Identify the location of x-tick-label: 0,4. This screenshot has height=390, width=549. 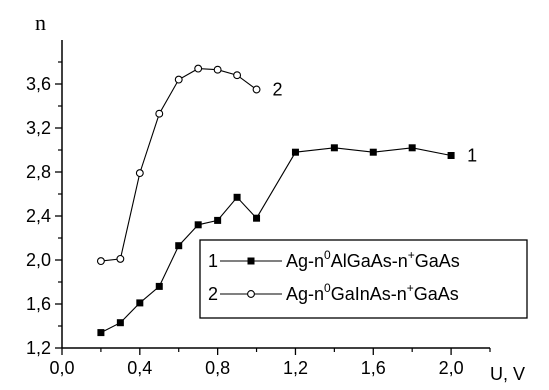
(139, 368).